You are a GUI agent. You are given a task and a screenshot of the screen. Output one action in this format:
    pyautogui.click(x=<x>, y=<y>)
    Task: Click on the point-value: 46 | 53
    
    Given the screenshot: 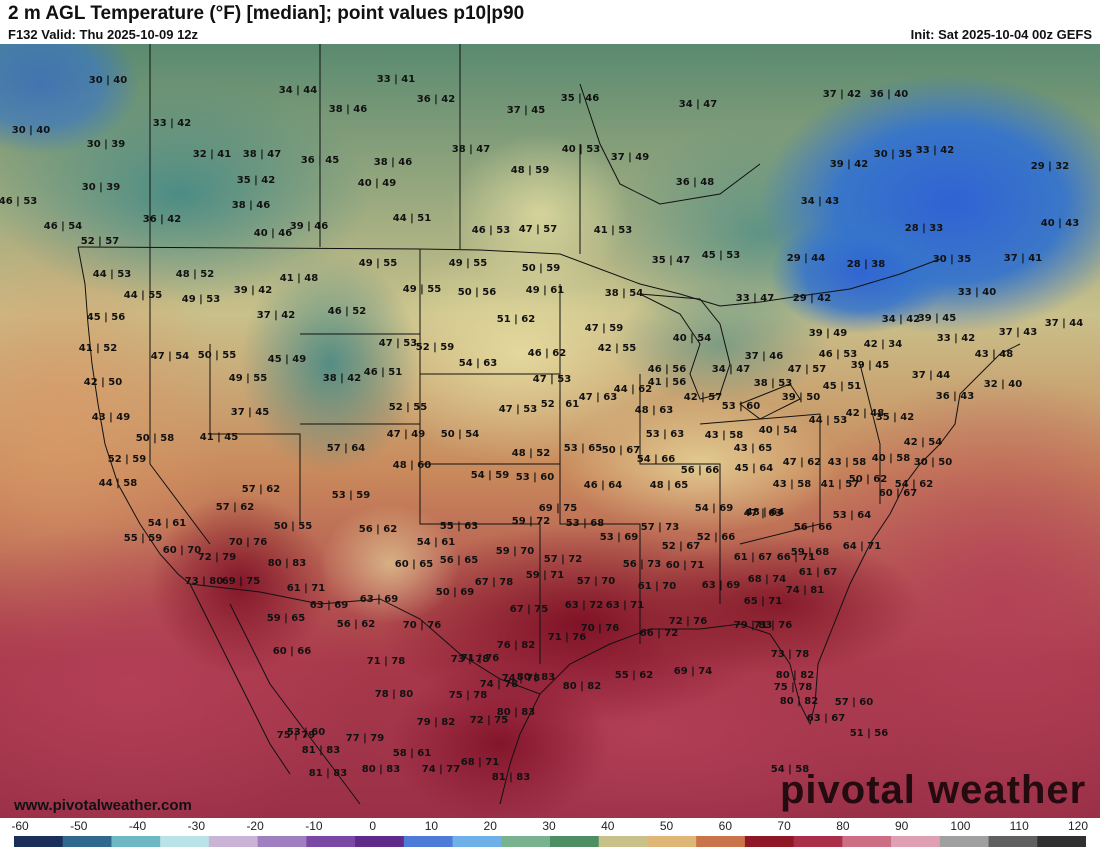 What is the action you would take?
    pyautogui.click(x=18, y=201)
    